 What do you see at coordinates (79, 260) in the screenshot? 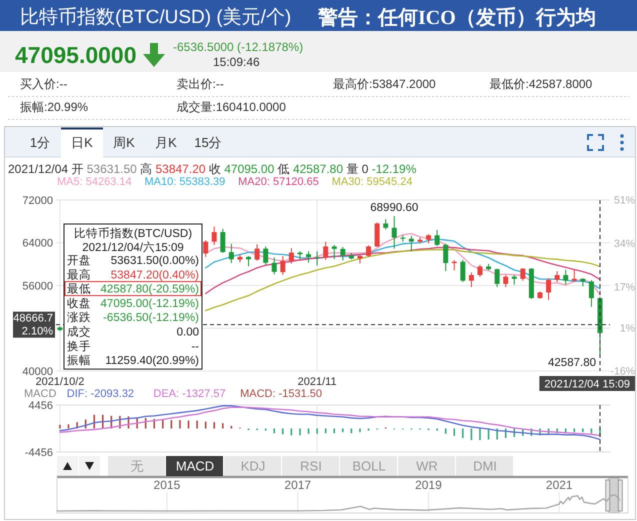
I see `annotation: 开盘` at bounding box center [79, 260].